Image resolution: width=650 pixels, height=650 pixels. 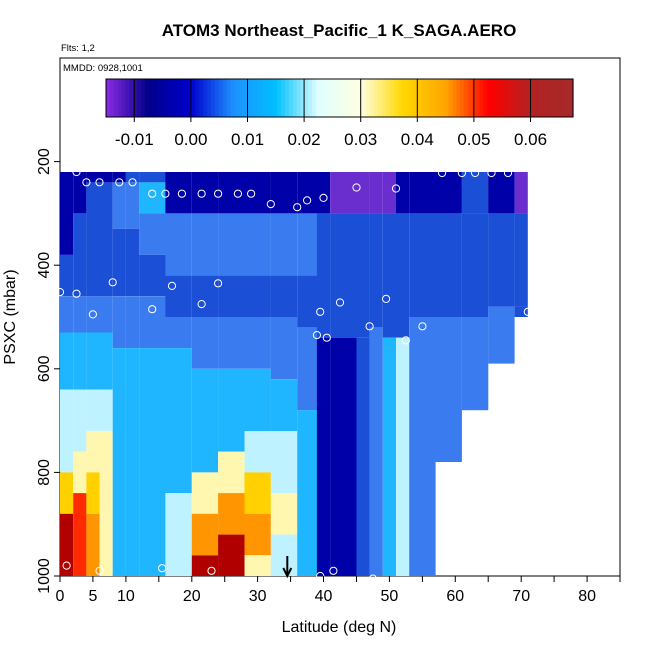 What do you see at coordinates (339, 627) in the screenshot?
I see `x-axis-label: Latitude (deg N)` at bounding box center [339, 627].